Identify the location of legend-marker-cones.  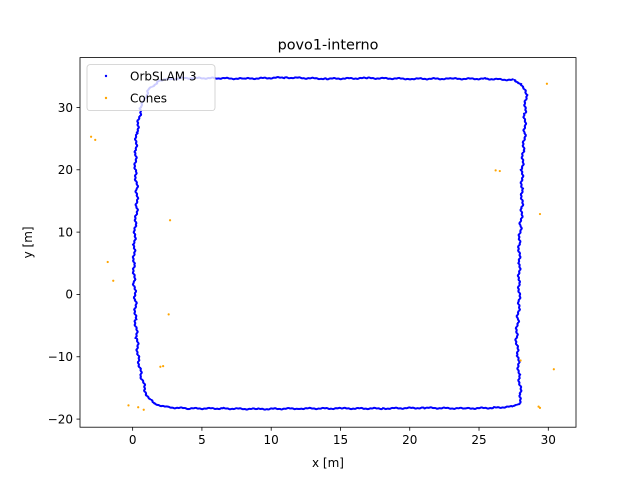
(106, 98).